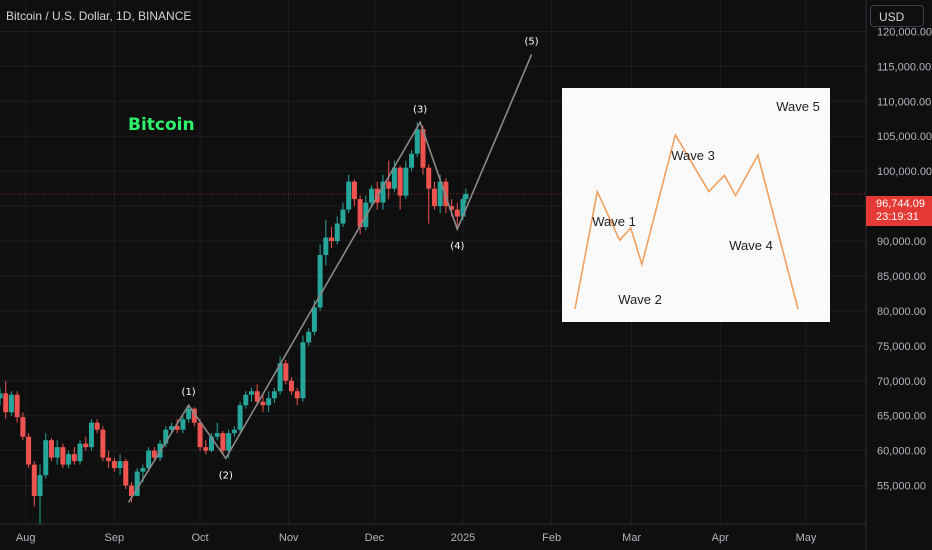  Describe the element at coordinates (420, 109) in the screenshot. I see `wave-label: (3)` at that location.